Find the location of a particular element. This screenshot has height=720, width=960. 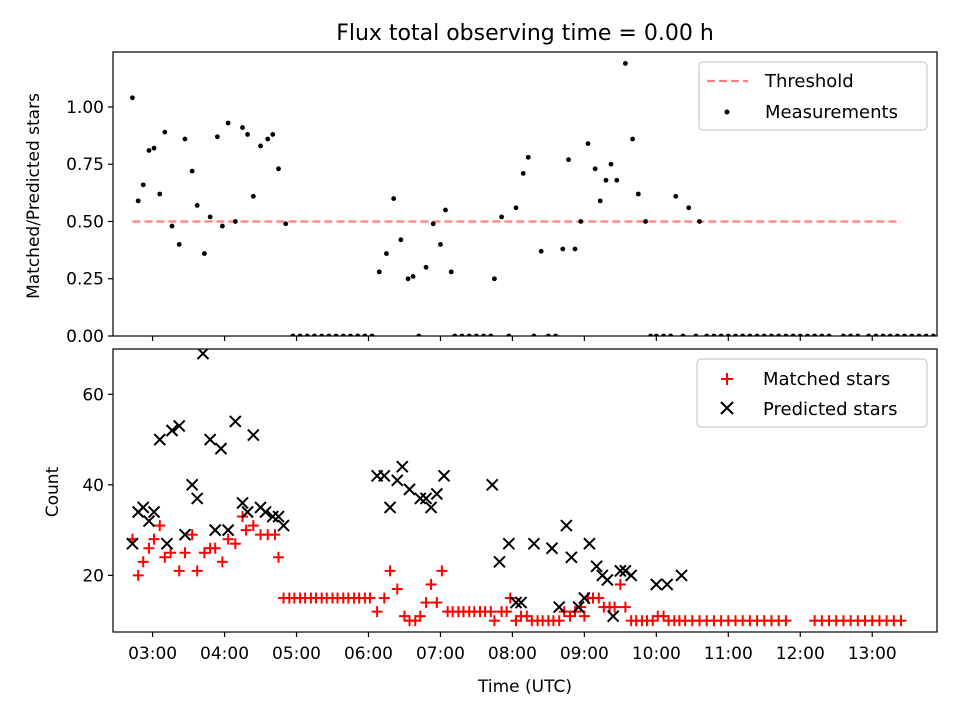

bottom-xtick-label: 13:00 is located at coordinates (872, 654).